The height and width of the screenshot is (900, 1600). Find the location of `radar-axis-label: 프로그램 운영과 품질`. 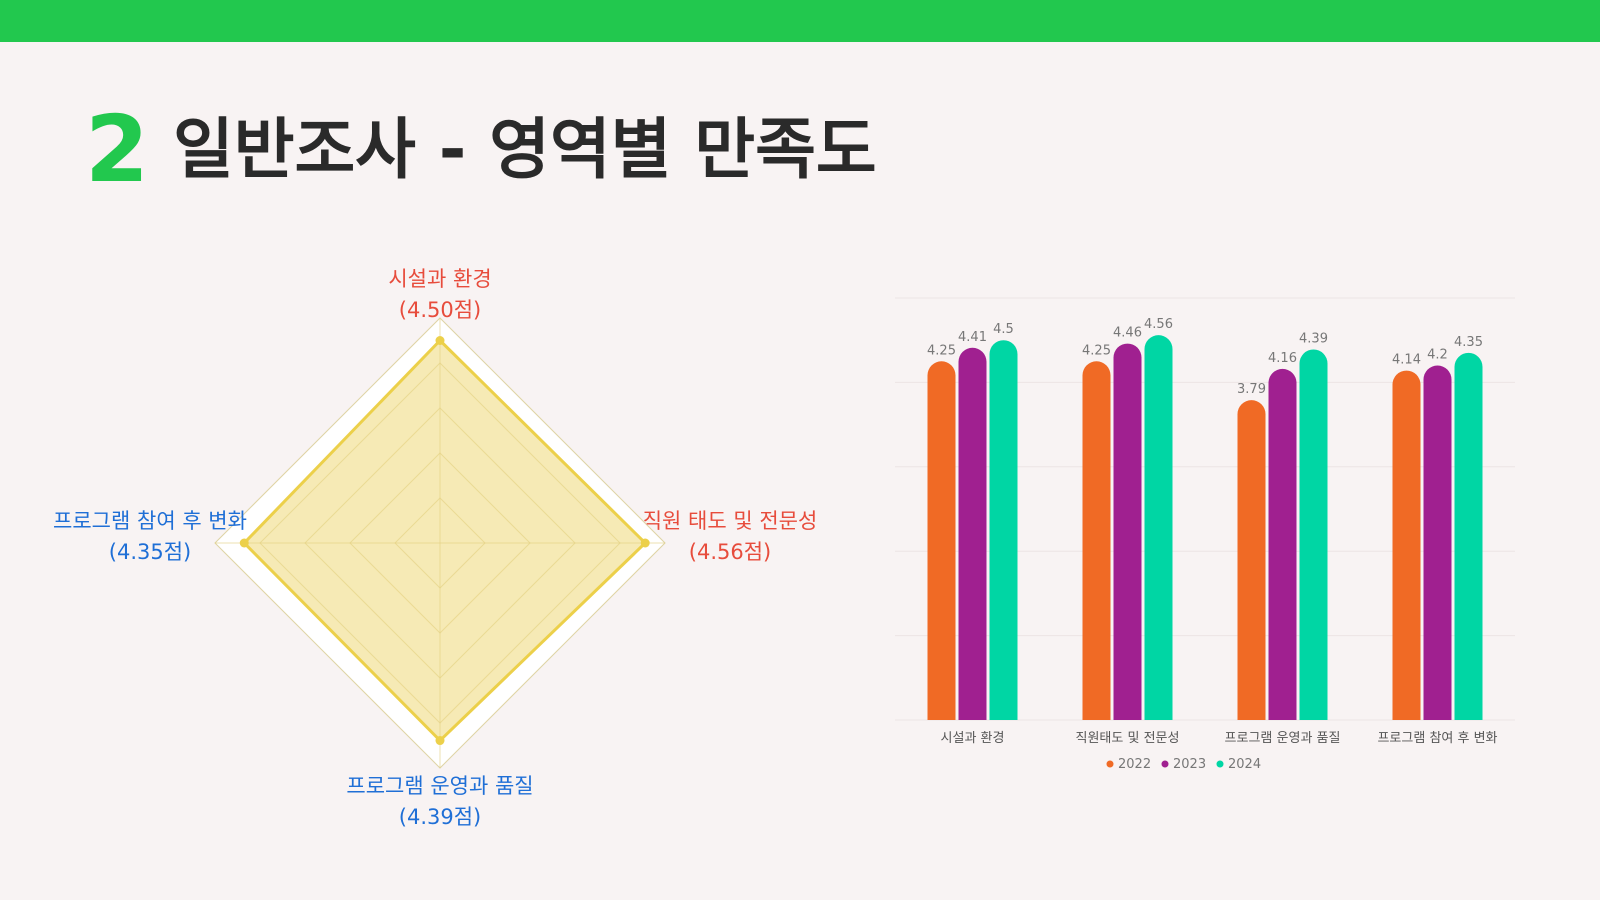

radar-axis-label: 프로그램 운영과 품질 is located at coordinates (439, 786).